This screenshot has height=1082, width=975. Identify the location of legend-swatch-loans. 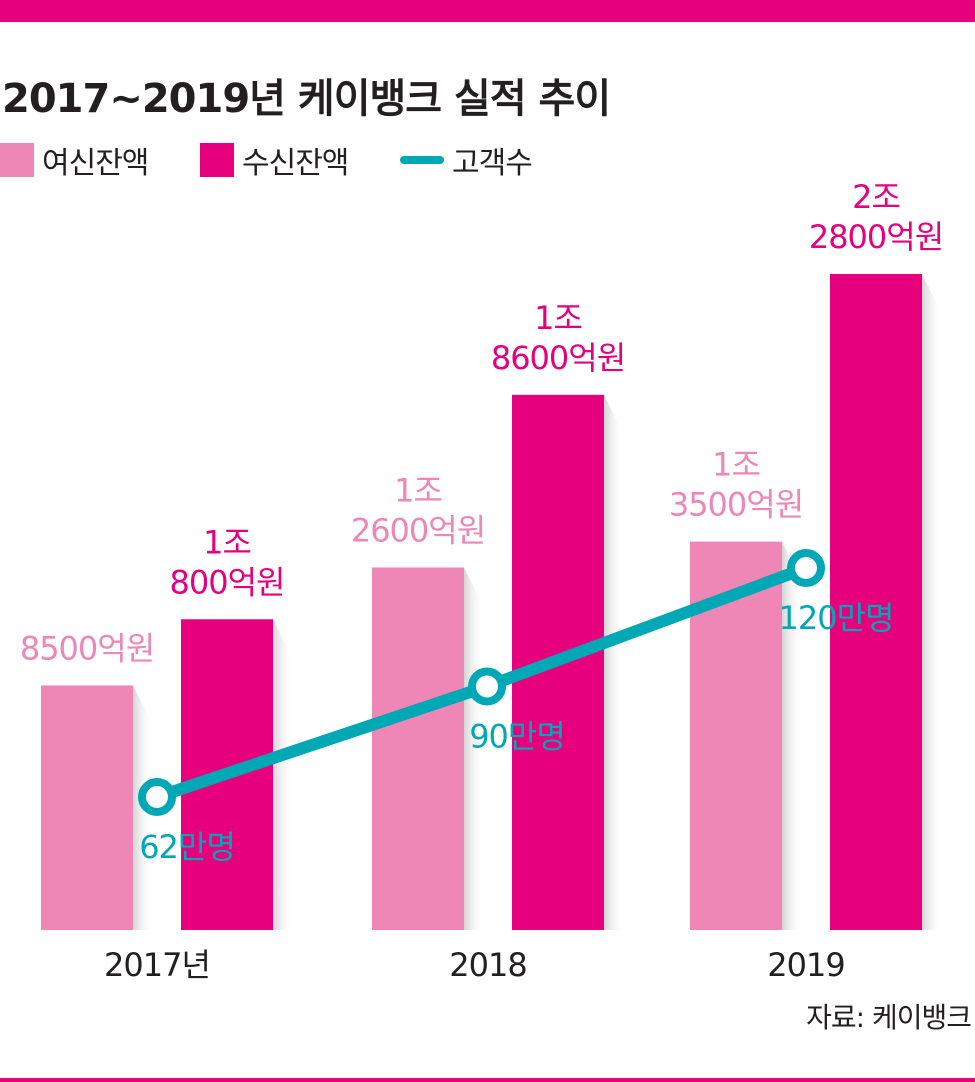
(17, 160).